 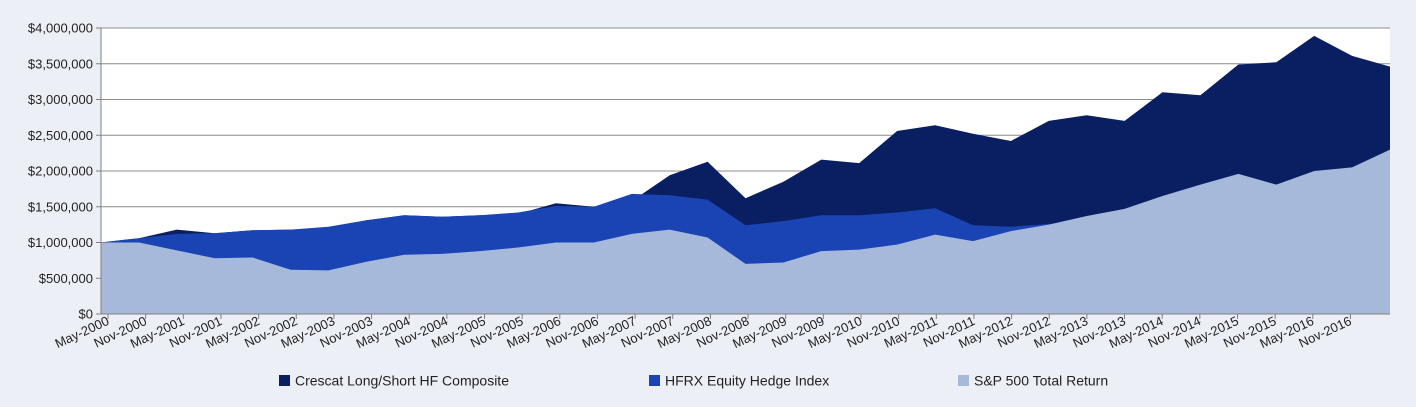 What do you see at coordinates (60, 99) in the screenshot?
I see `y-tick-label: $3,000,000` at bounding box center [60, 99].